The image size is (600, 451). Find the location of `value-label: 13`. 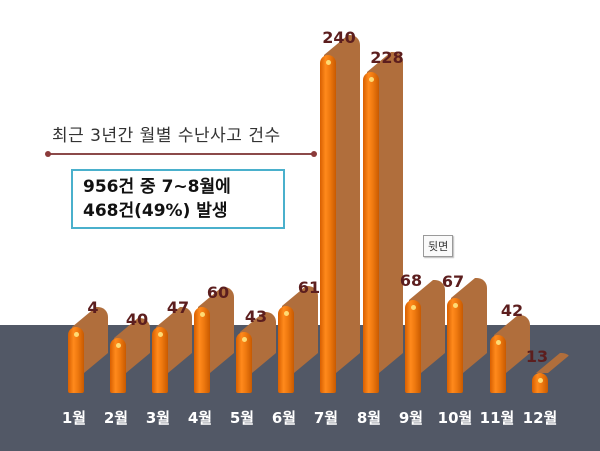

value-label: 13 is located at coordinates (537, 356).